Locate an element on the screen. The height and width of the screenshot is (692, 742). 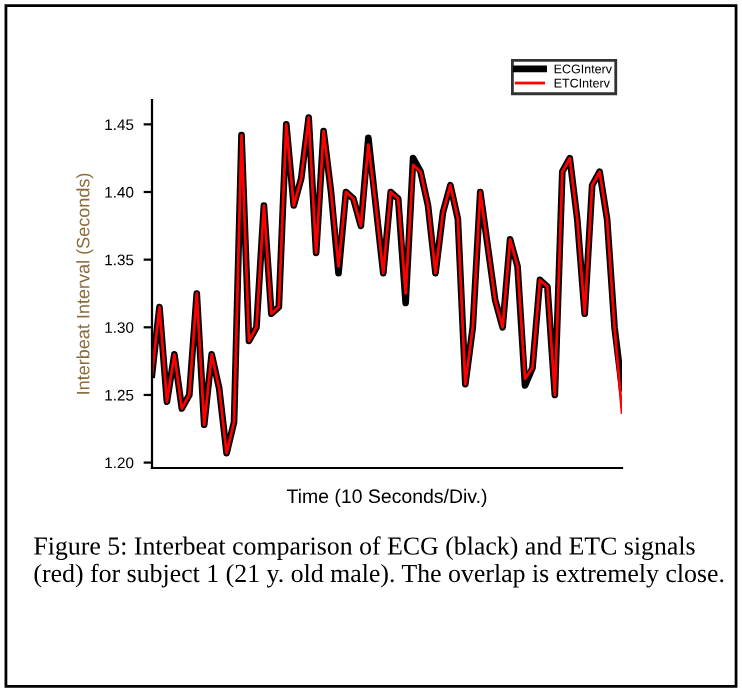
x-axis-title: Time (10 Seconds/Div.) is located at coordinates (386, 497).